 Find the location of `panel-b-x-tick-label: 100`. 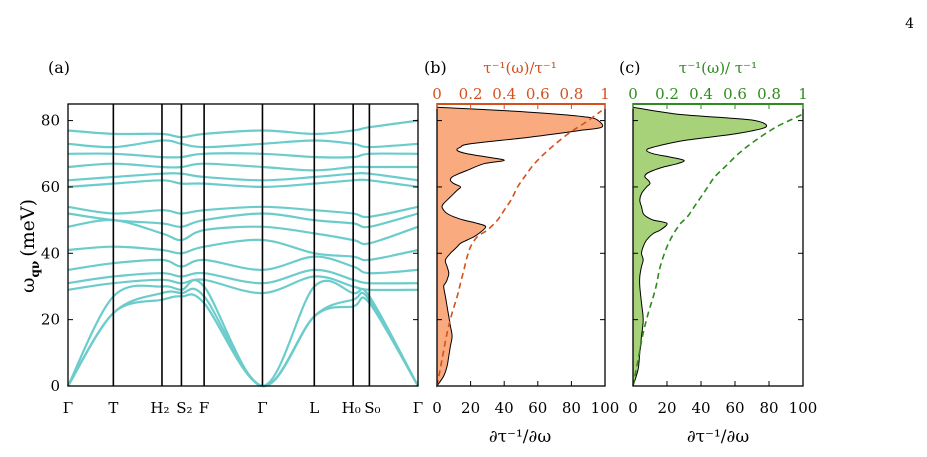

panel-b-x-tick-label: 100 is located at coordinates (605, 408).